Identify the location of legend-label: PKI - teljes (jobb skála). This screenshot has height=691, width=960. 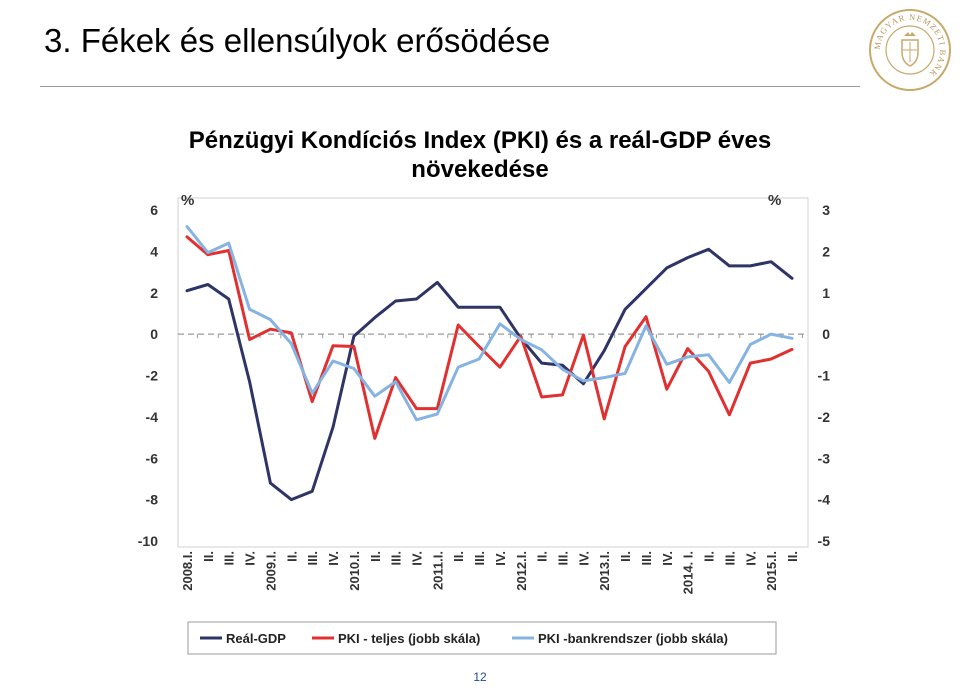
(409, 638).